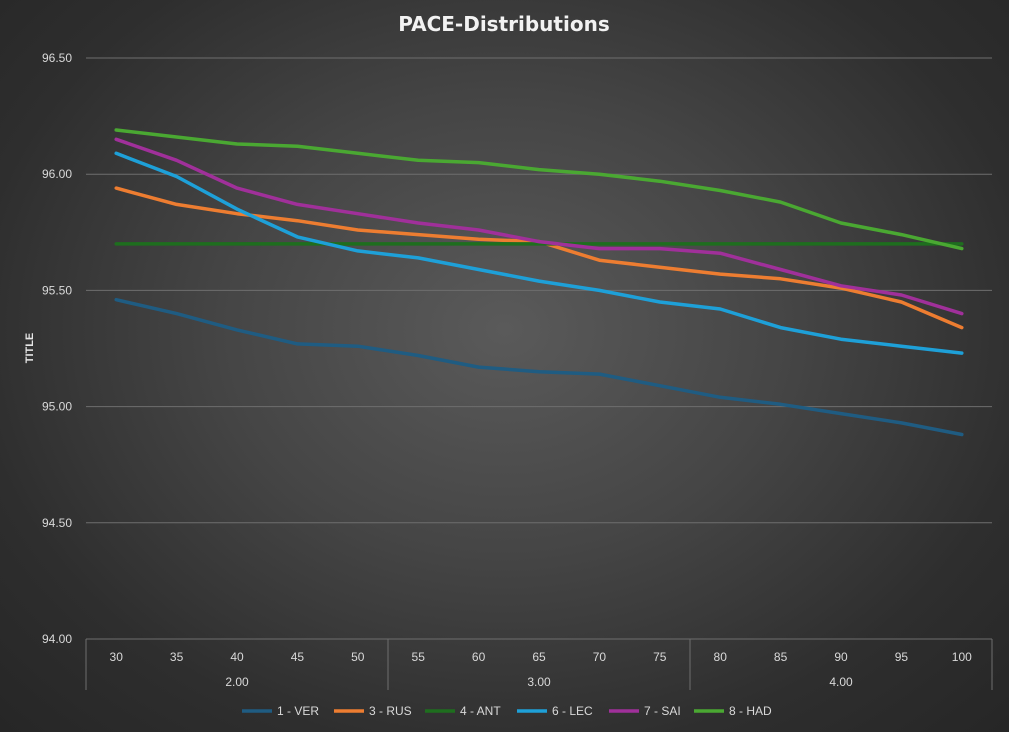 Image resolution: width=1009 pixels, height=732 pixels. What do you see at coordinates (721, 657) in the screenshot?
I see `x-tick-label: 80` at bounding box center [721, 657].